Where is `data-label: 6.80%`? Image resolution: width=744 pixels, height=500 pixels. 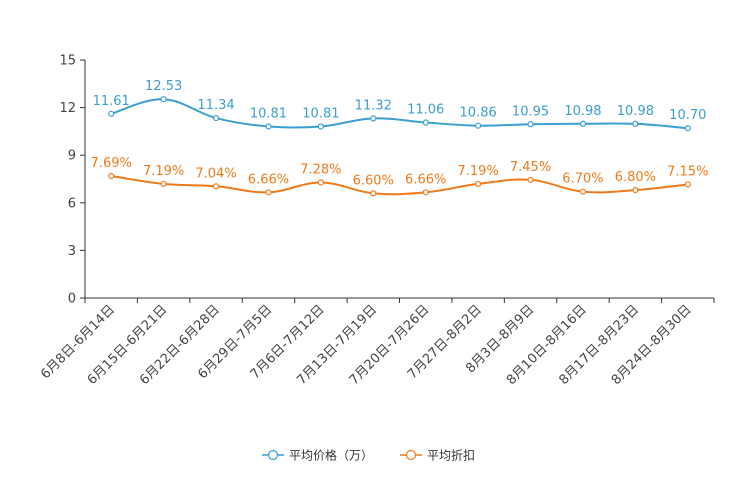
data-label: 6.80% is located at coordinates (635, 177).